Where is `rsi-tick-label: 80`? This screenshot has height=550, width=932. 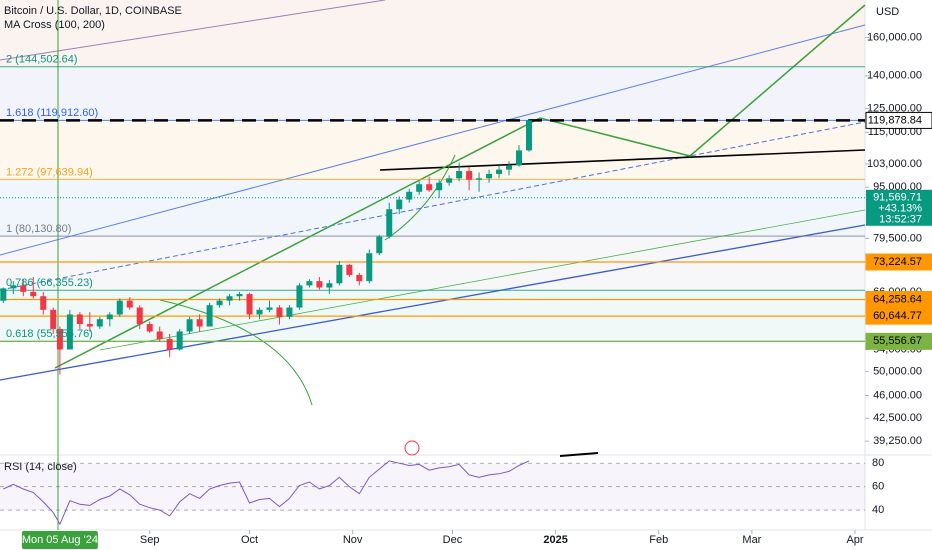 rsi-tick-label: 80 is located at coordinates (878, 463).